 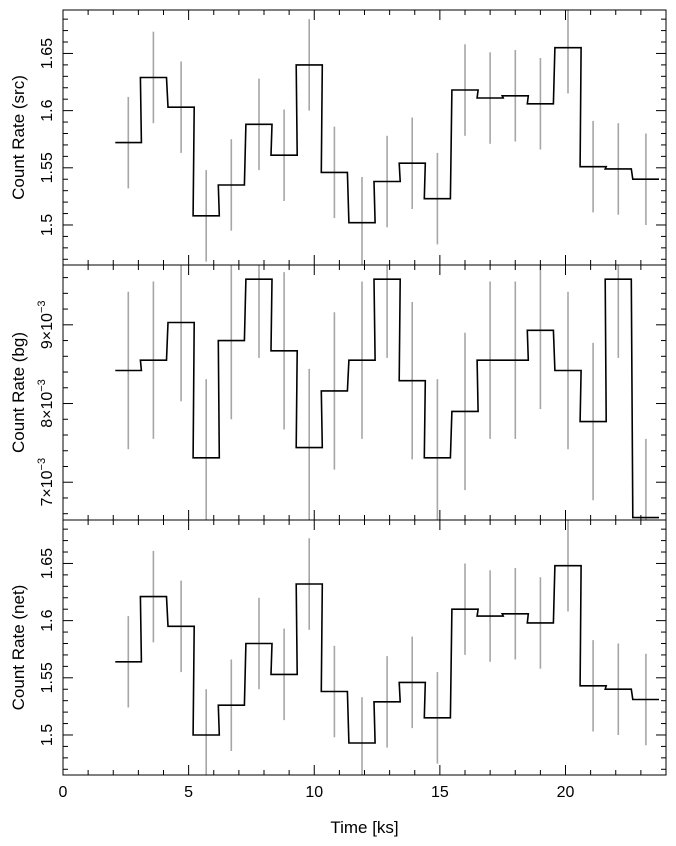 What do you see at coordinates (18, 392) in the screenshot?
I see `y-axis-label-bg: Count Rate (bg)` at bounding box center [18, 392].